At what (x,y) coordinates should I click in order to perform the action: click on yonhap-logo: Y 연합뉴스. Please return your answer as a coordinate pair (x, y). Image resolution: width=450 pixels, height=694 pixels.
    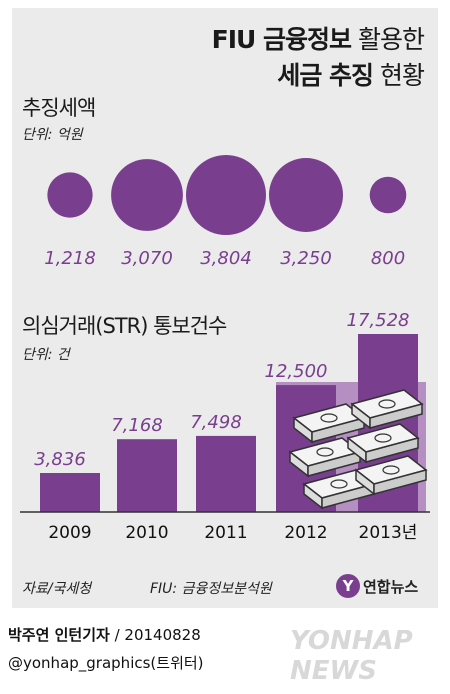
    Looking at the image, I should click on (377, 586).